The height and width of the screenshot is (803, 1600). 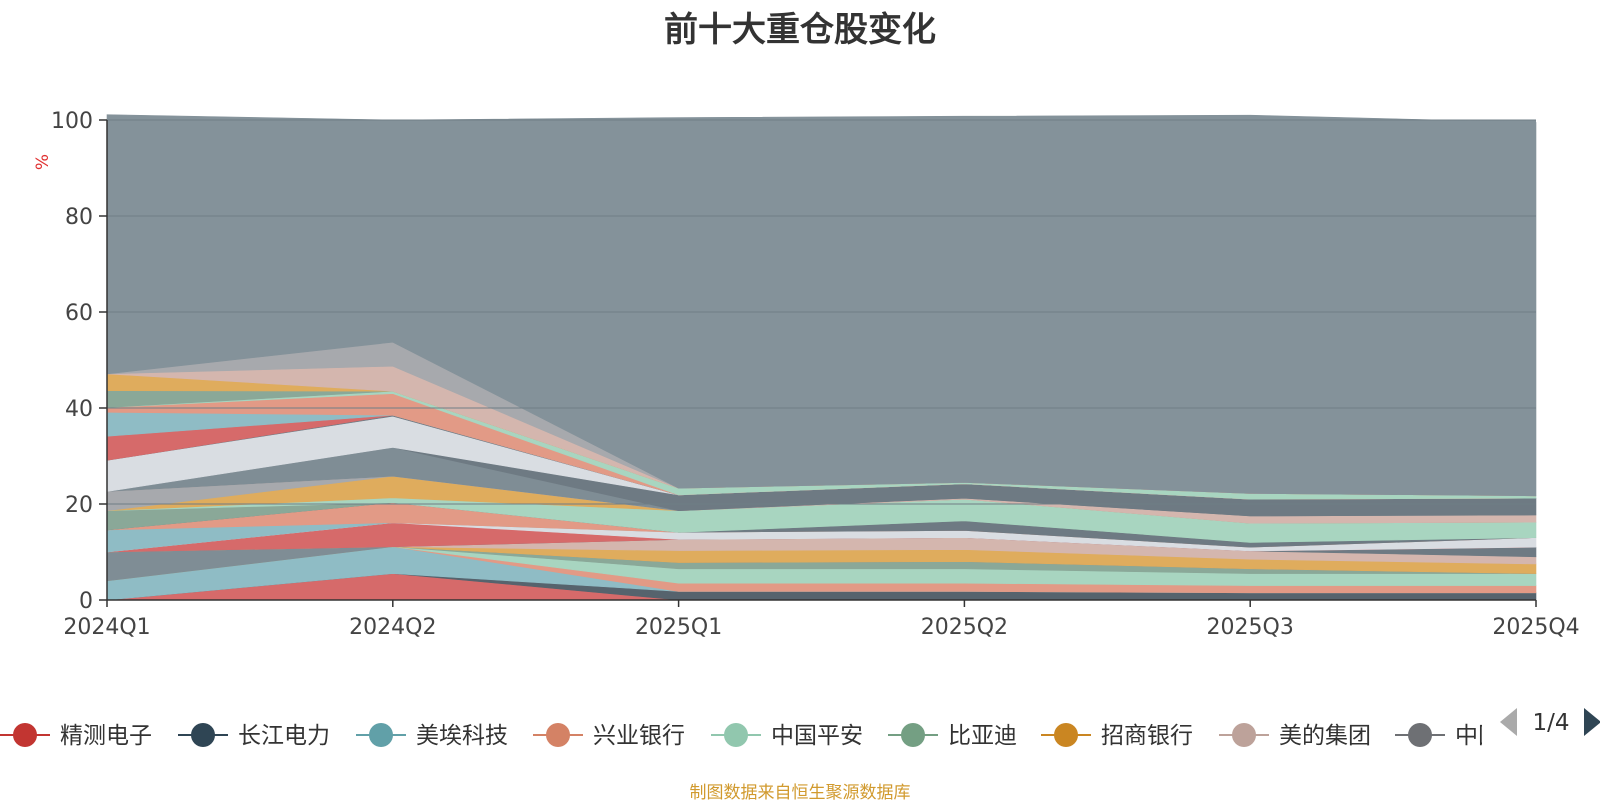 I want to click on legend-prev-arrow-icon, so click(x=1508, y=722).